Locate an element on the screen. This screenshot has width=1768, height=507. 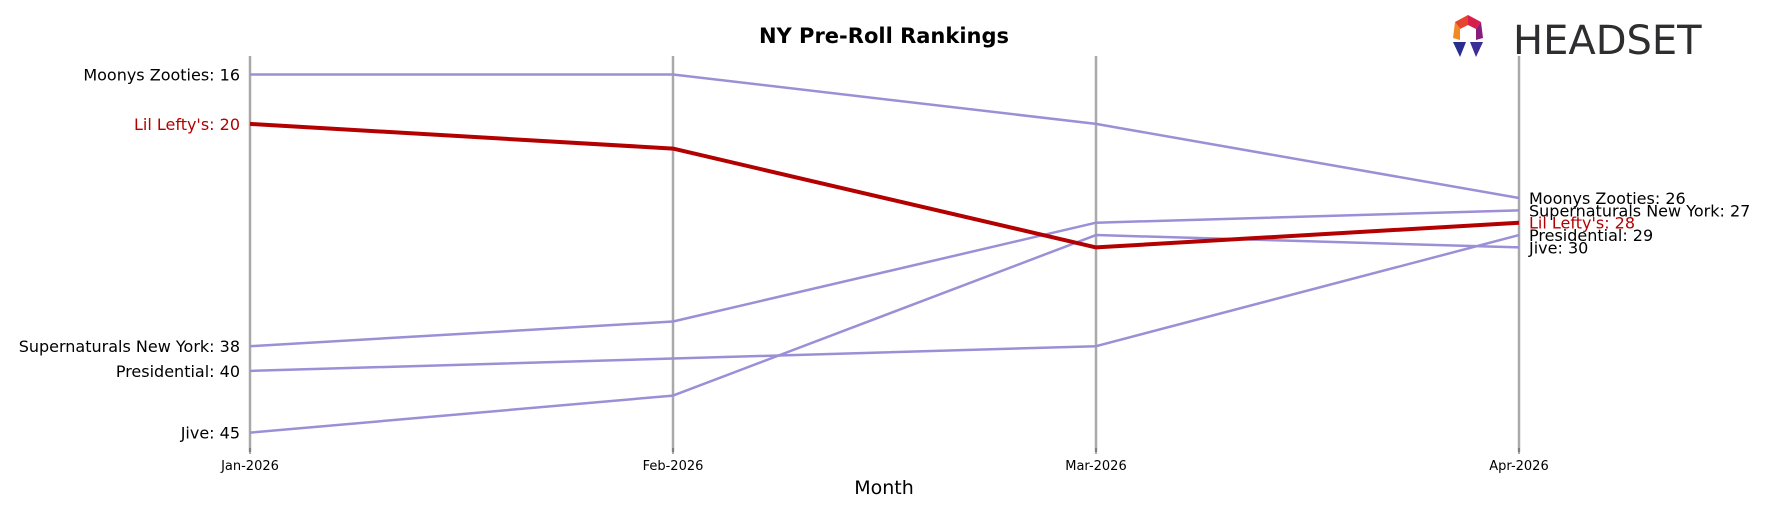
chart-title: NY Pre-Roll Rankings is located at coordinates (884, 36).